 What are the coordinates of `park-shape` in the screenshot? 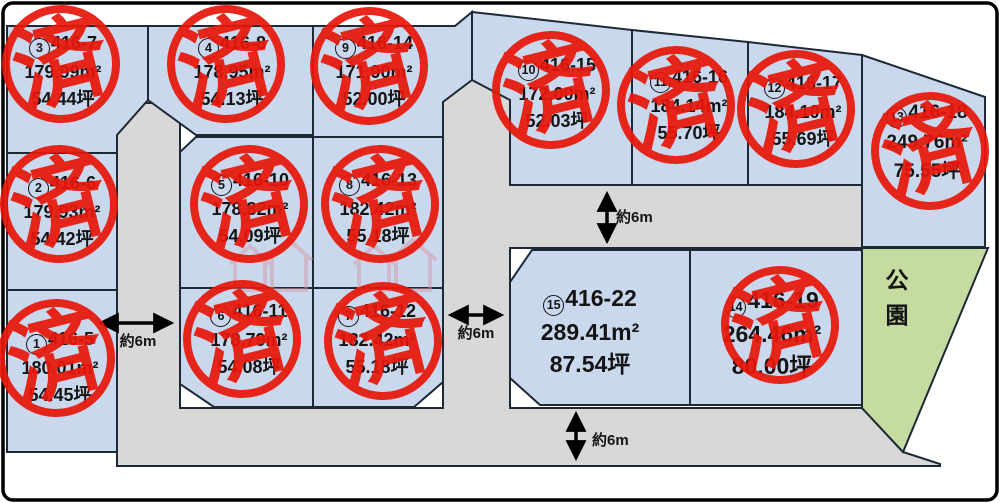 It's located at (925, 350).